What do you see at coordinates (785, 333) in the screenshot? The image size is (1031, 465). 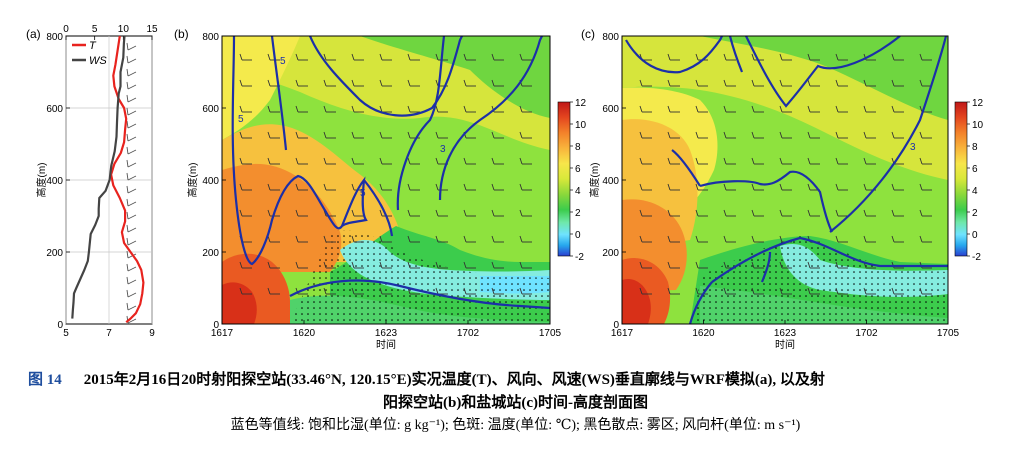 I see `x-tick-label: 1623` at bounding box center [785, 333].